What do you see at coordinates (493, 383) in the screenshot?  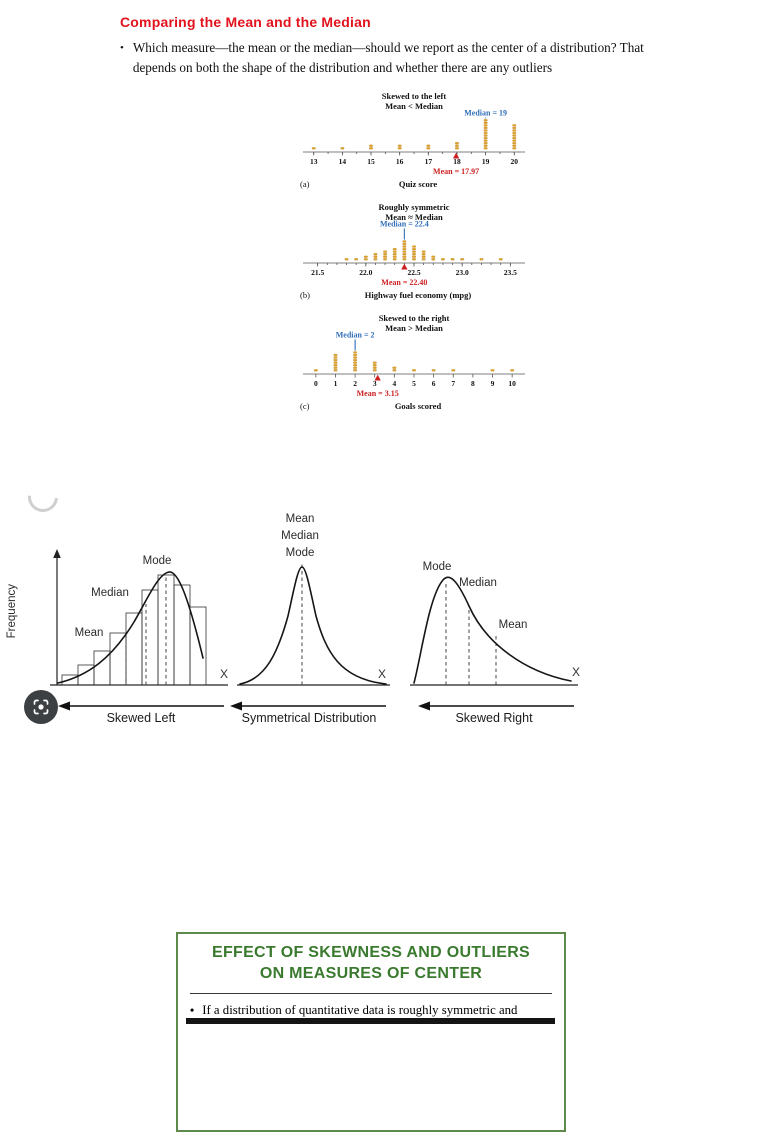 I see `tick-label: 9` at bounding box center [493, 383].